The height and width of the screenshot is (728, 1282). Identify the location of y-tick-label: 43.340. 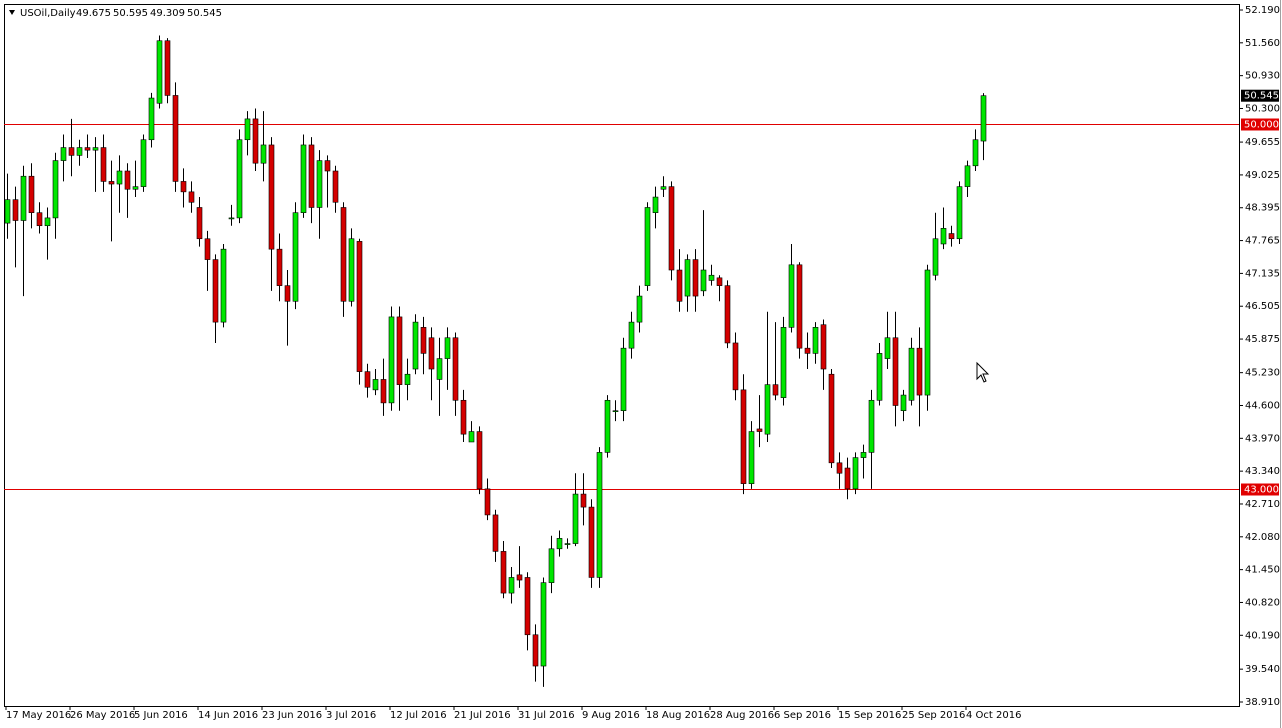
(1262, 471).